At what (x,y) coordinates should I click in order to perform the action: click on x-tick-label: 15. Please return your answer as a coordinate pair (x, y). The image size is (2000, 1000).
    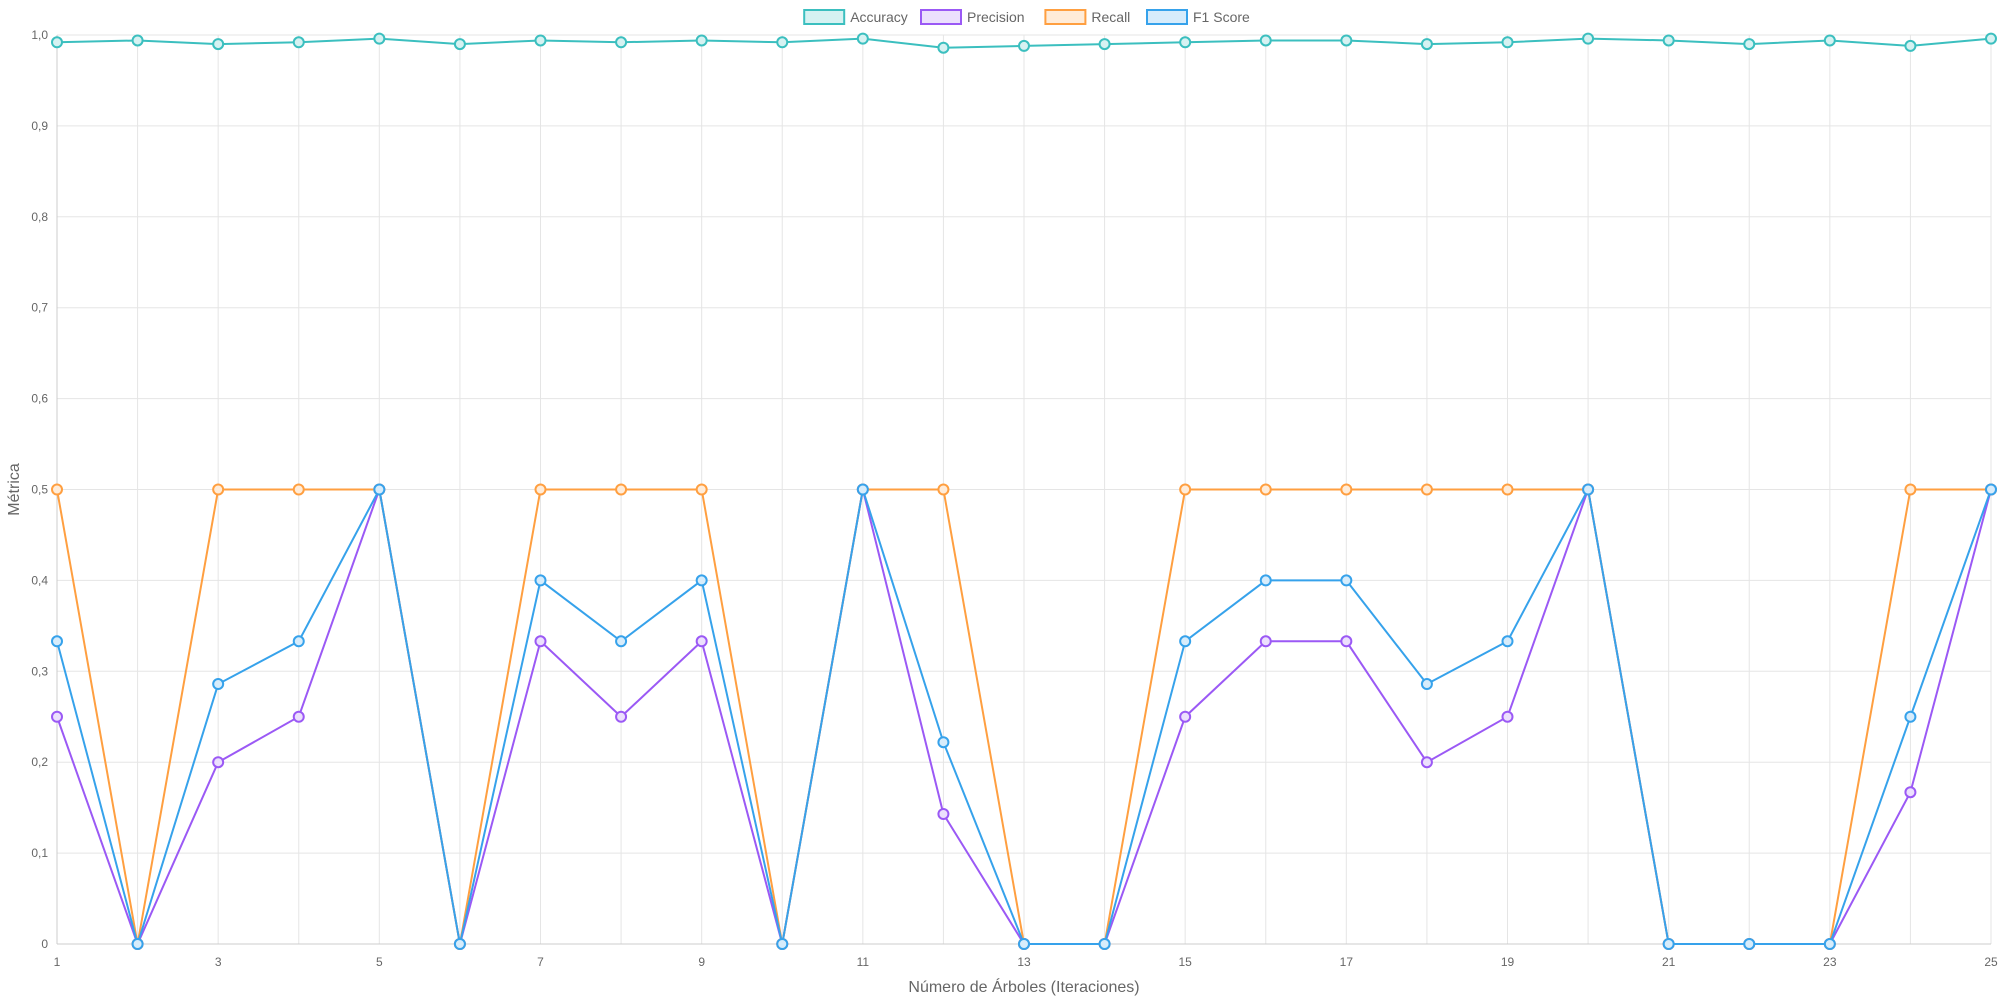
    Looking at the image, I should click on (1185, 962).